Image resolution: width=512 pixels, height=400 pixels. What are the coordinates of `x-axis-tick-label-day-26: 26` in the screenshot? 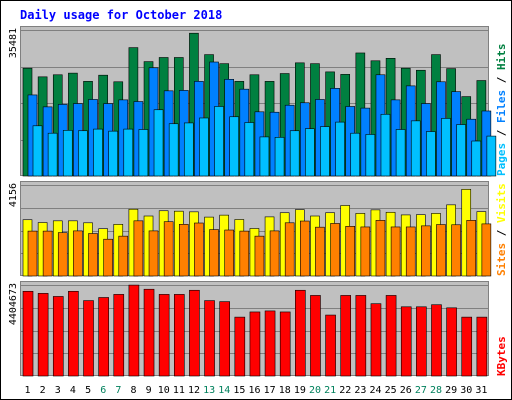 It's located at (406, 390).